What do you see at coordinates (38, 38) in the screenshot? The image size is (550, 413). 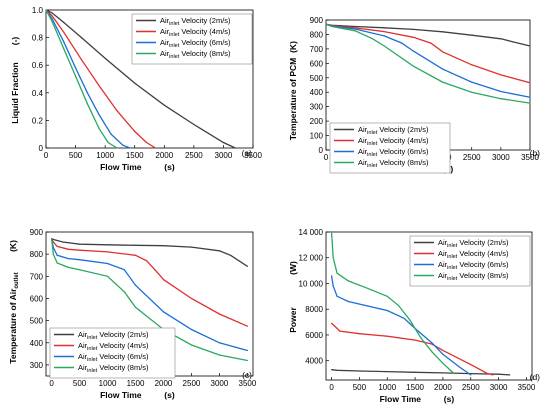 I see `y-tick-label: 0.8` at bounding box center [38, 38].